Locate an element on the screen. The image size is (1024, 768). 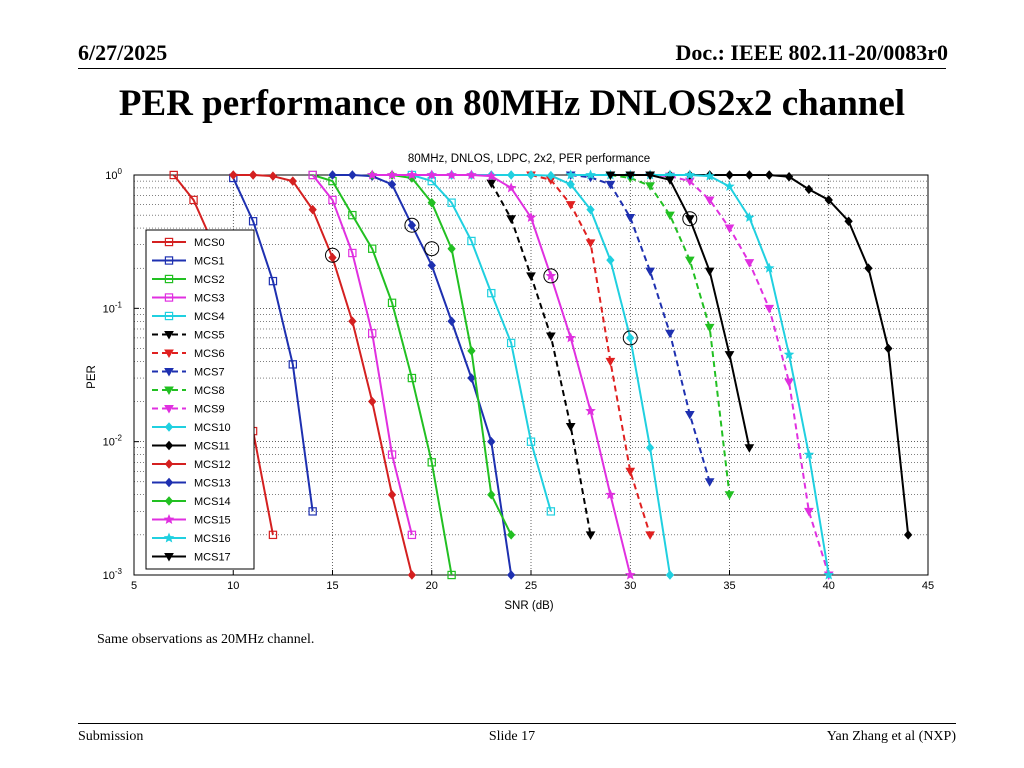
legend-label: MCS6 is located at coordinates (209, 354).